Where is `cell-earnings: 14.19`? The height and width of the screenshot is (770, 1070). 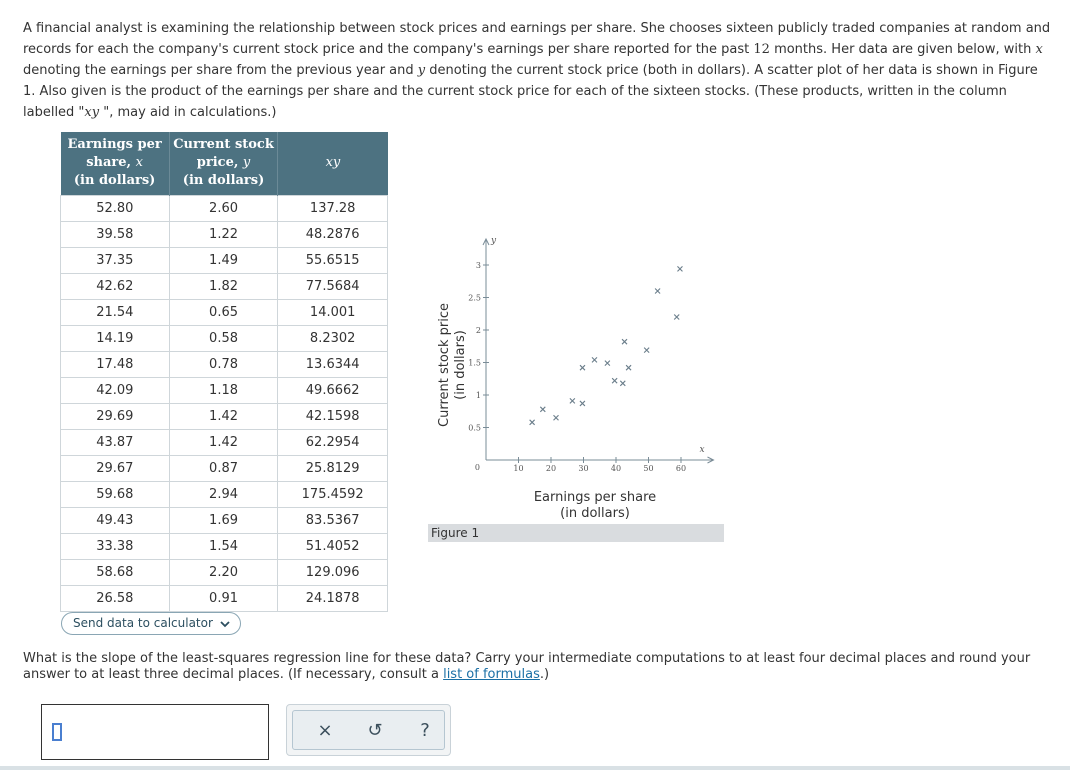 cell-earnings: 14.19 is located at coordinates (115, 338).